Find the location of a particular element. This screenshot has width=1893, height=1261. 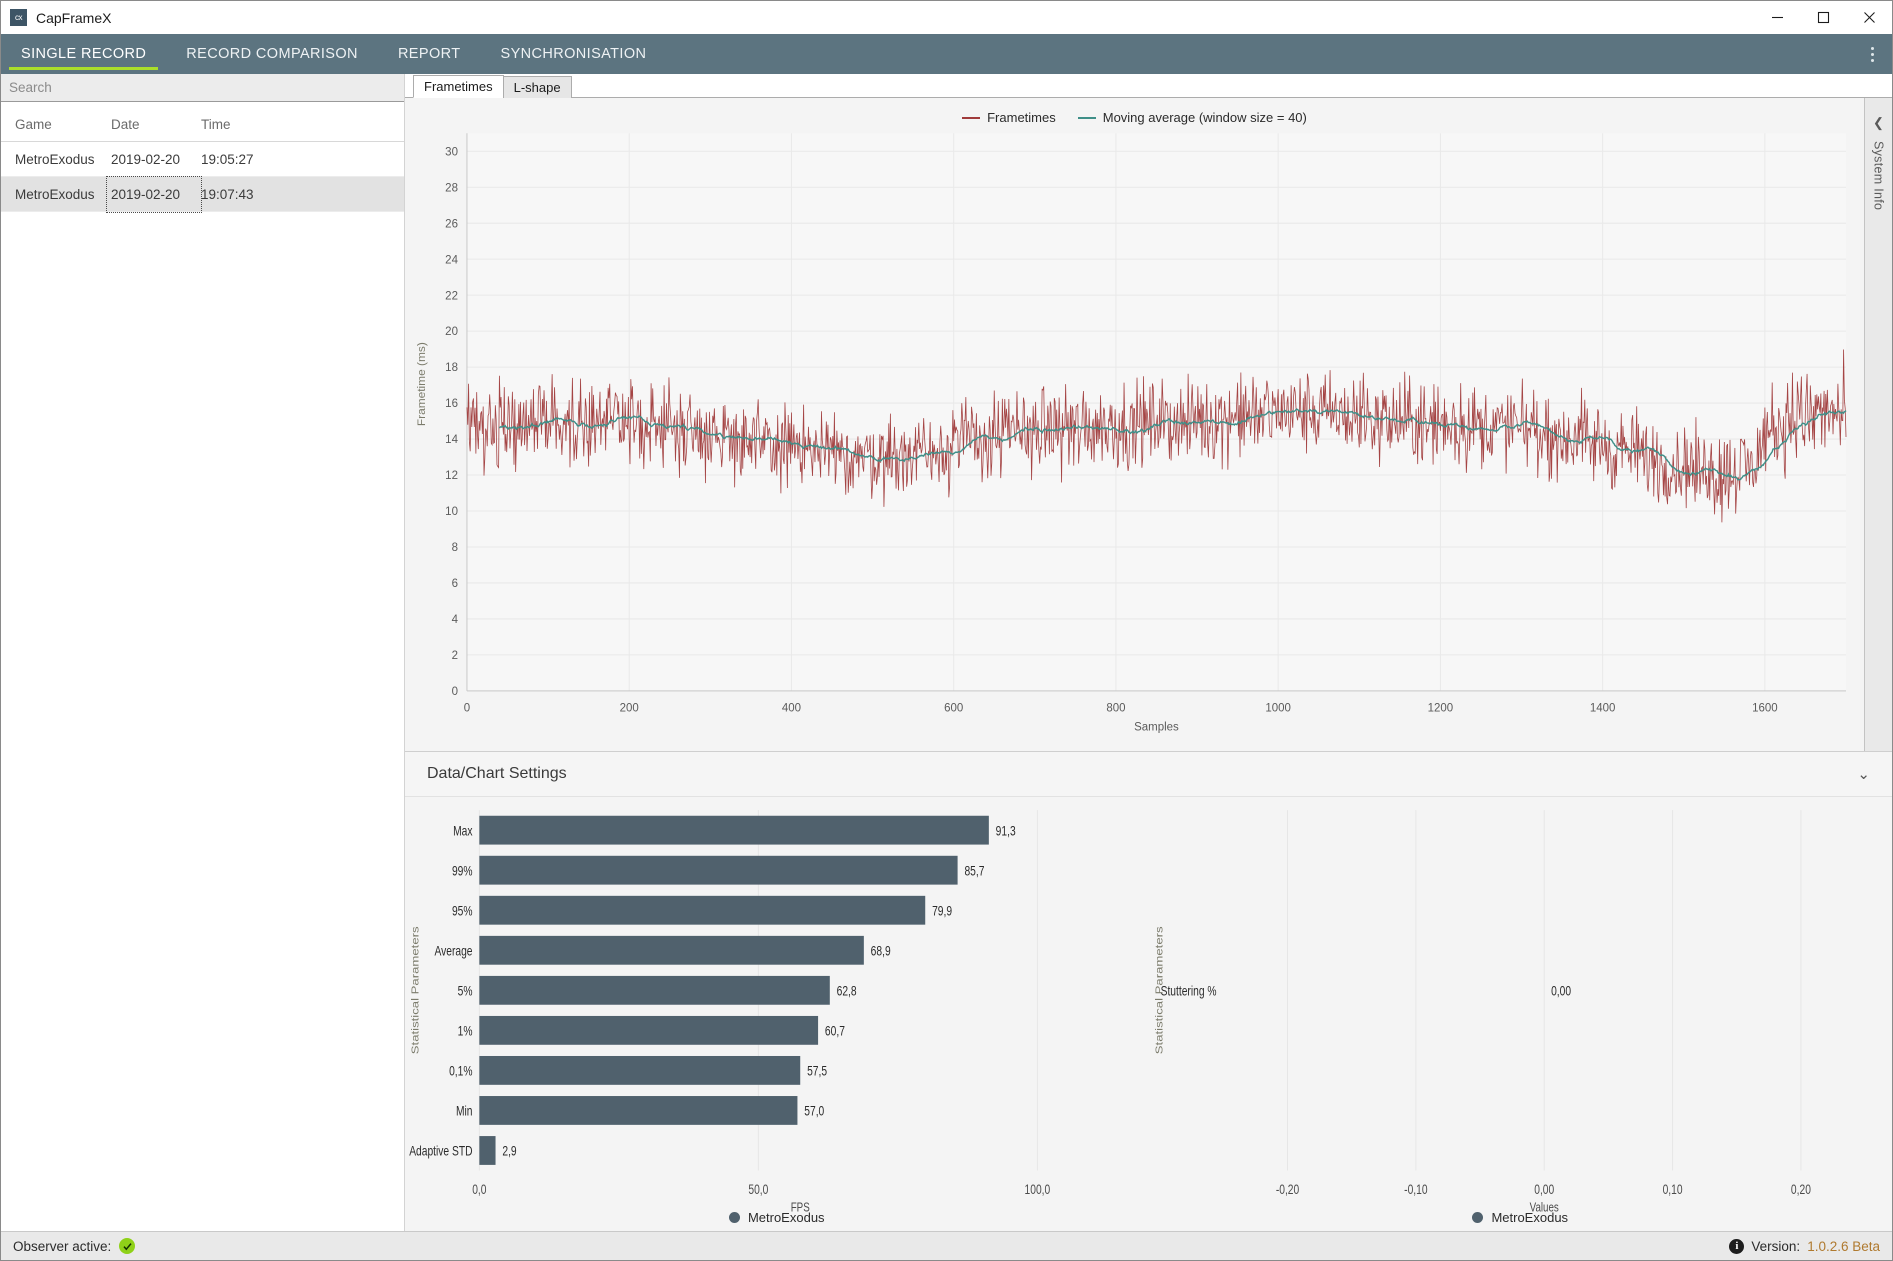

tab-record-comparison: RECORD COMPARISON is located at coordinates (272, 54).